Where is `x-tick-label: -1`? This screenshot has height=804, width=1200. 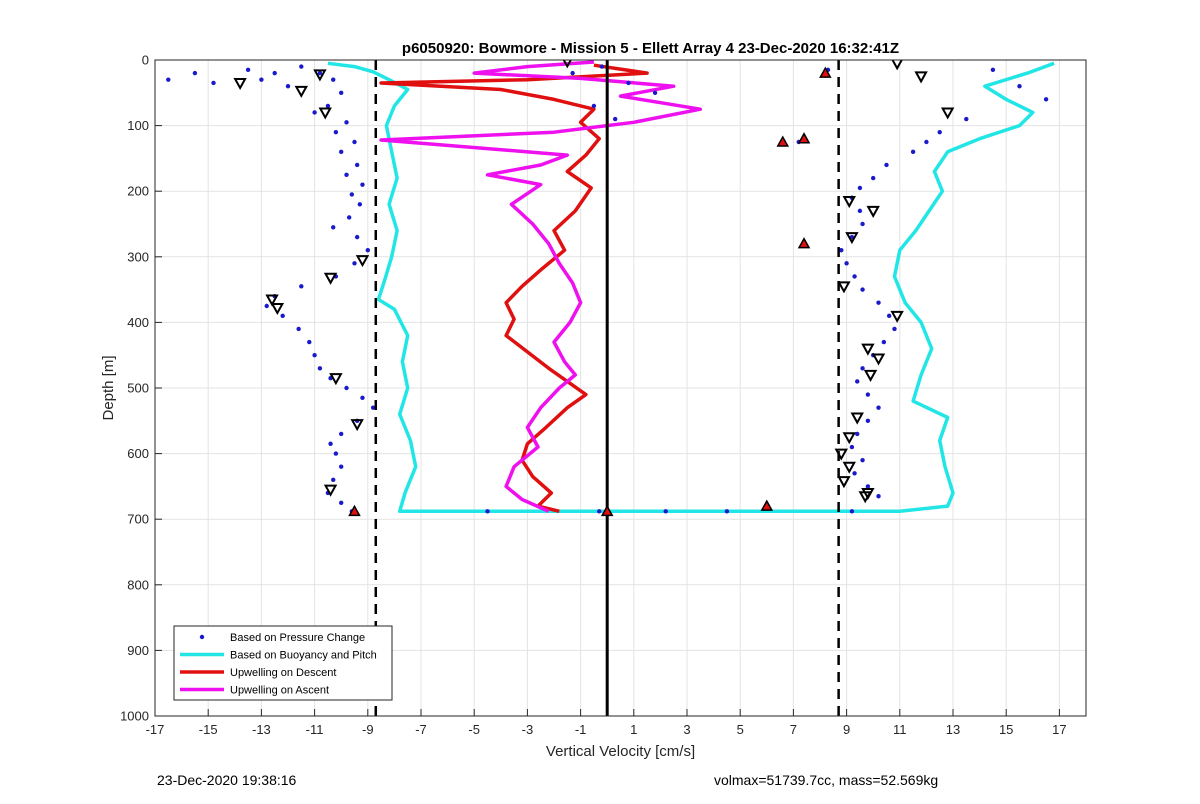 x-tick-label: -1 is located at coordinates (581, 729).